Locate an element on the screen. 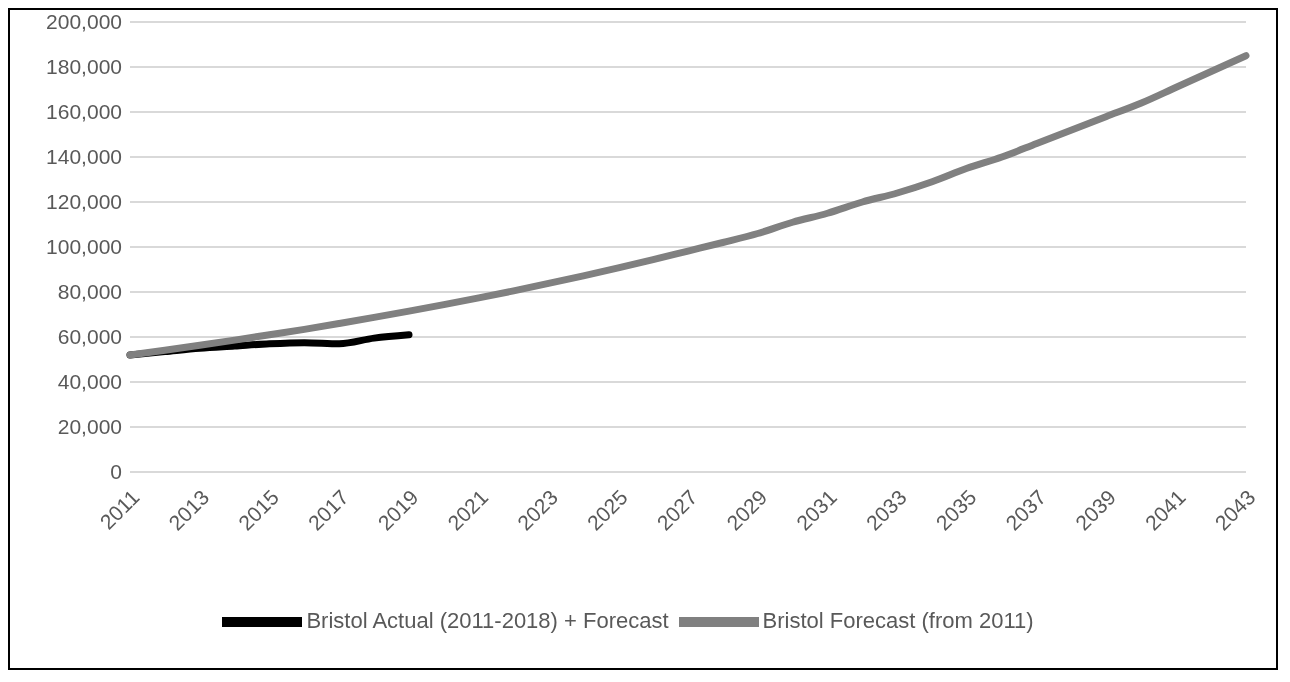  legend-label: Bristol Actual (2011-2018) + Forecast is located at coordinates (487, 620).